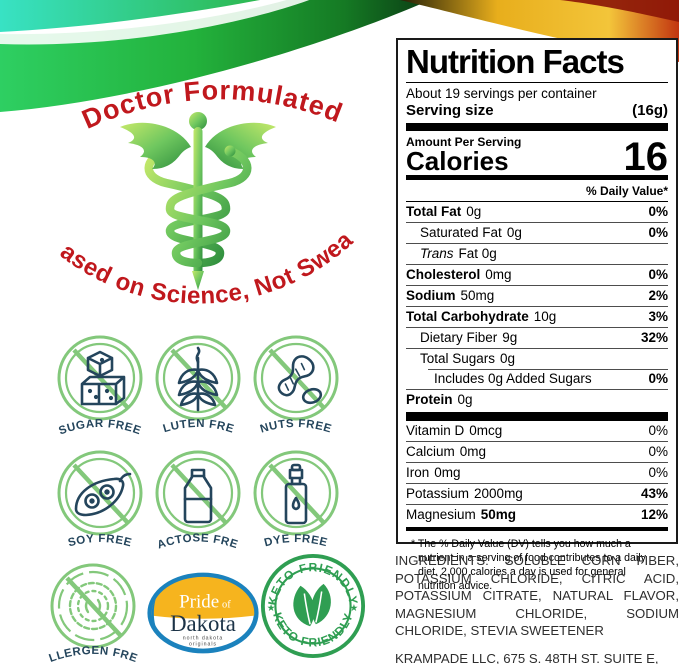 The image size is (679, 664). What do you see at coordinates (537, 64) in the screenshot?
I see `nutrition-title: Nutrition Facts` at bounding box center [537, 64].